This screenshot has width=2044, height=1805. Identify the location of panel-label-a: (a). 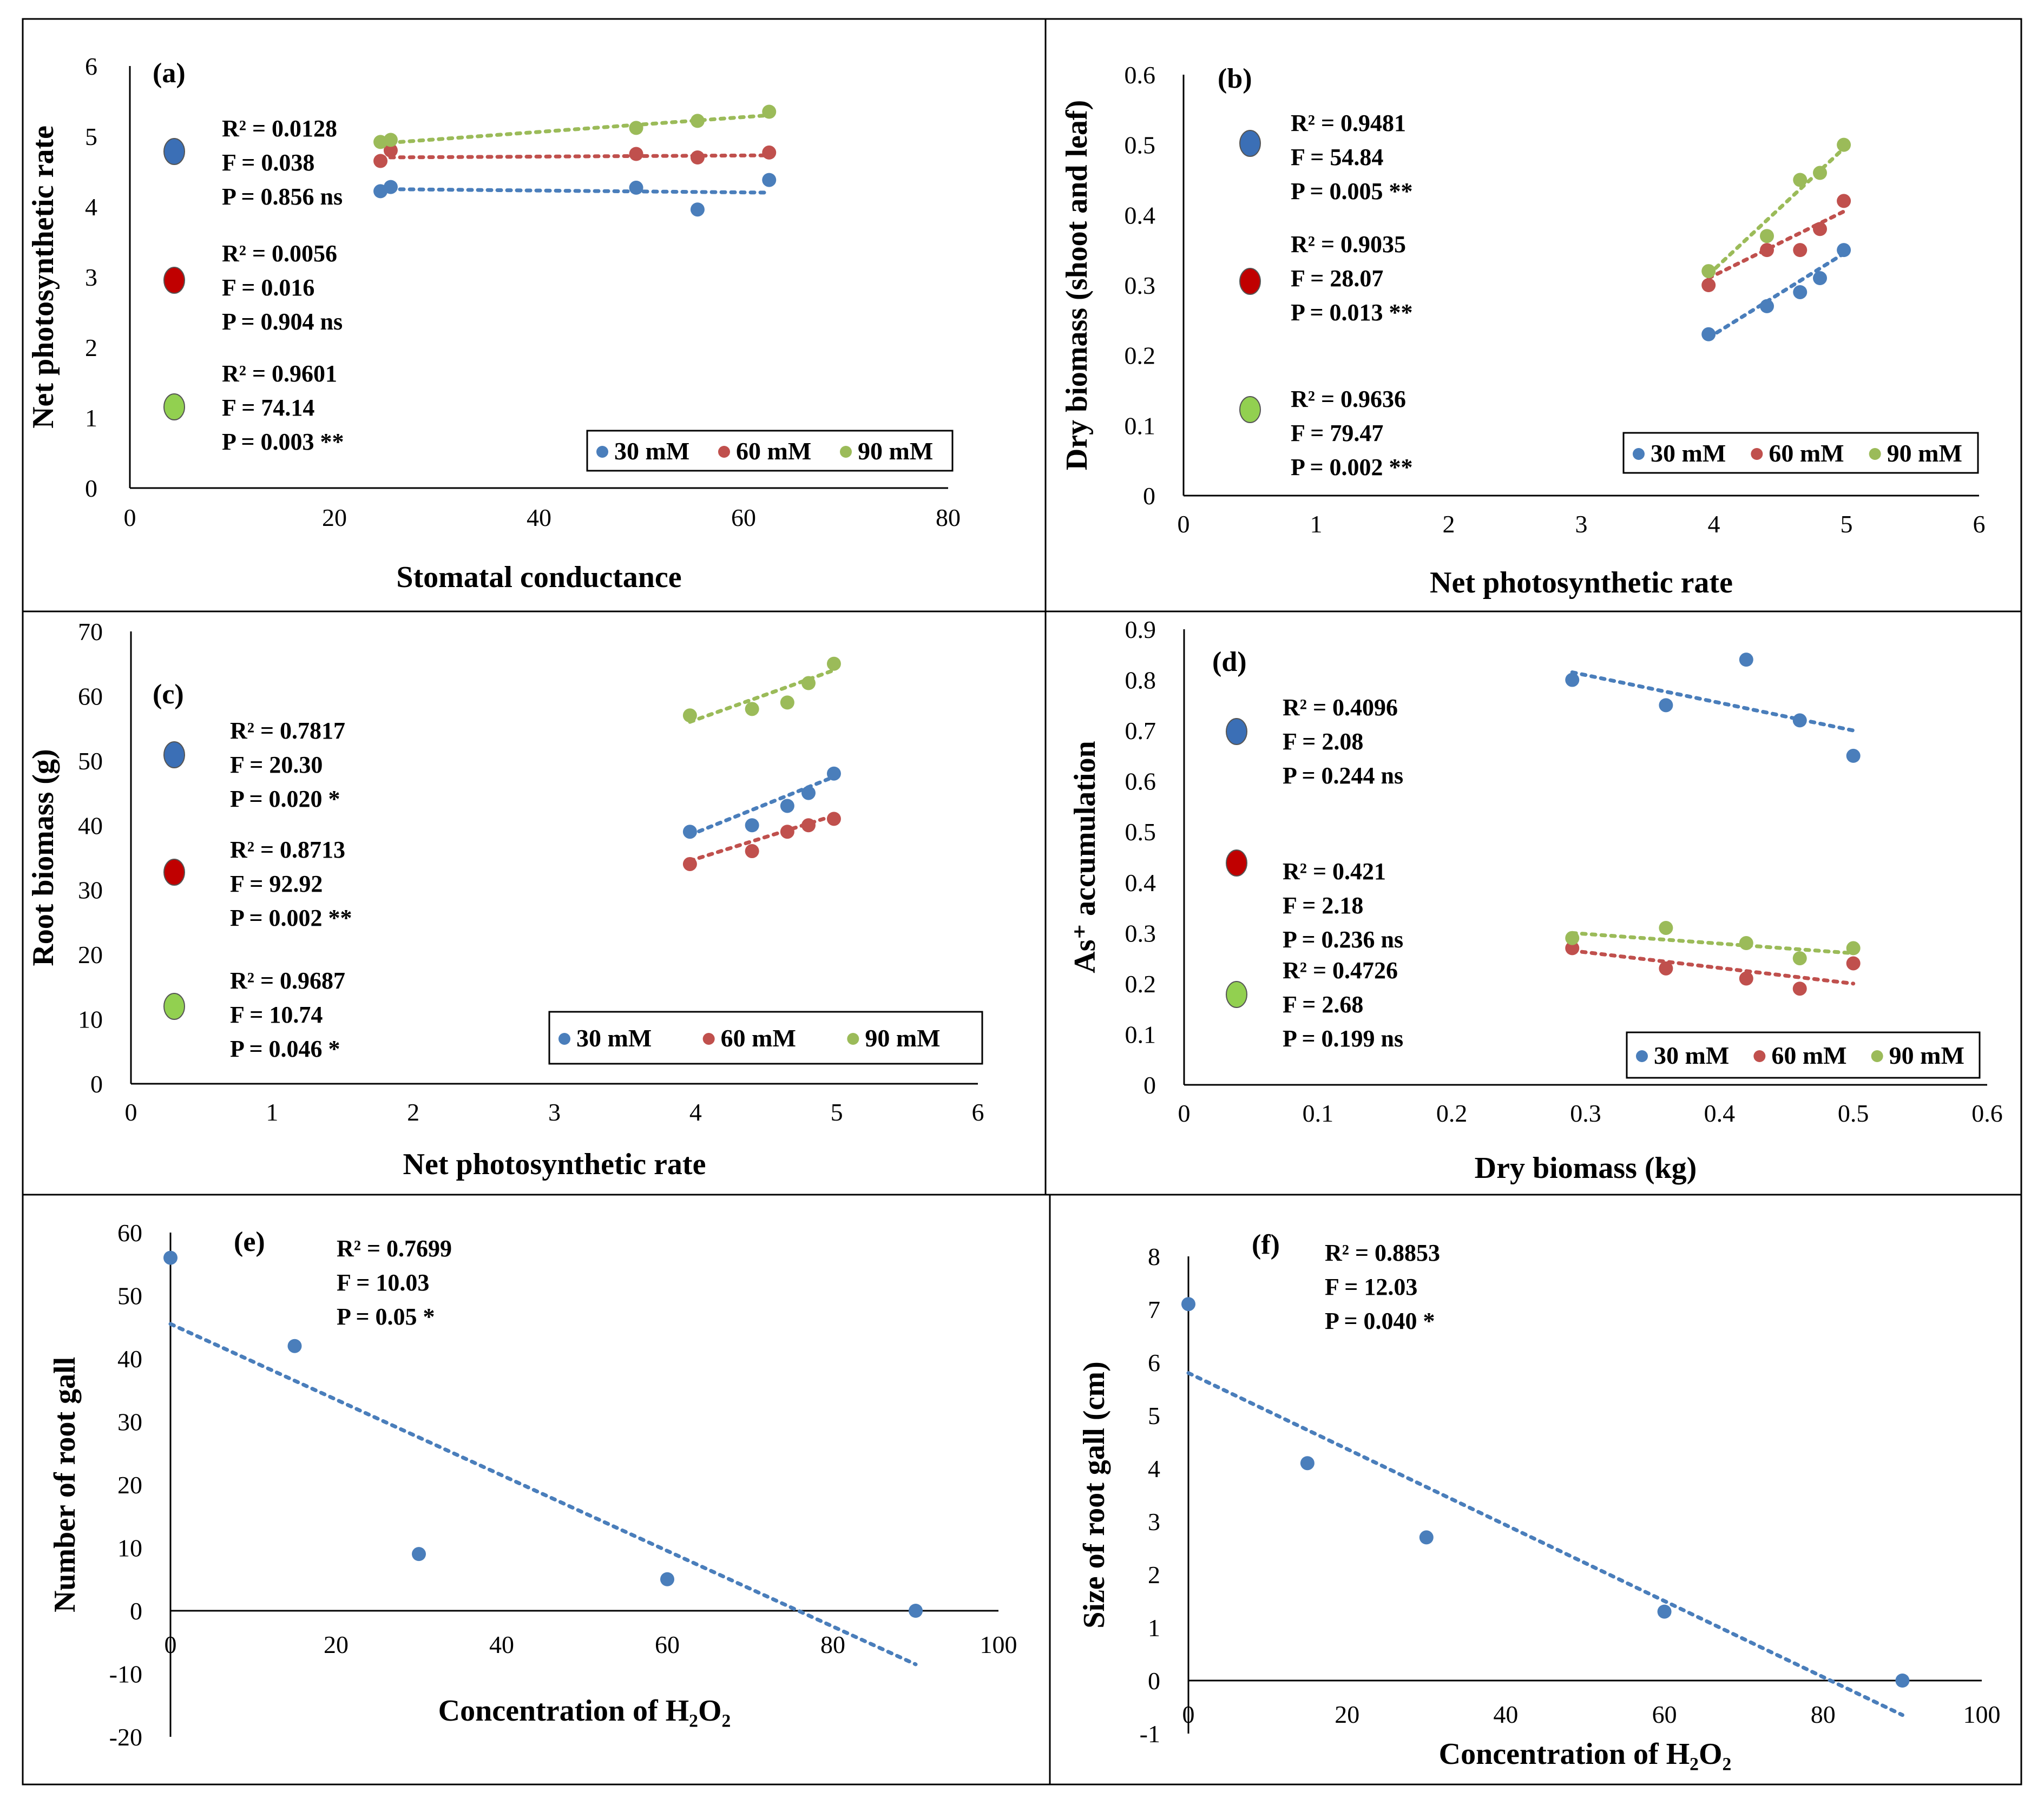
(169, 73).